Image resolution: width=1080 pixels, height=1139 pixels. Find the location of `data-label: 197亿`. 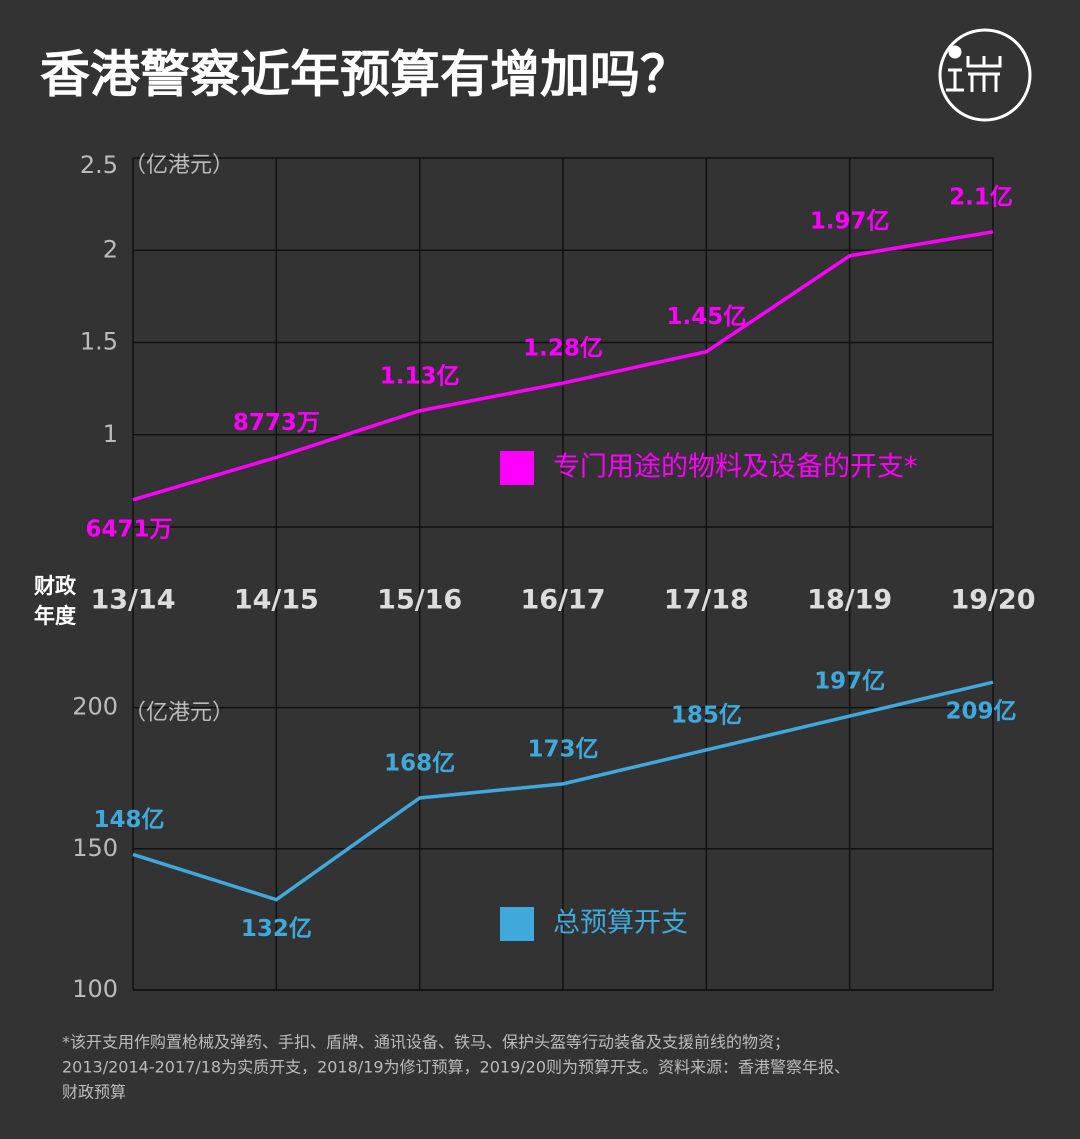

data-label: 197亿 is located at coordinates (849, 682).